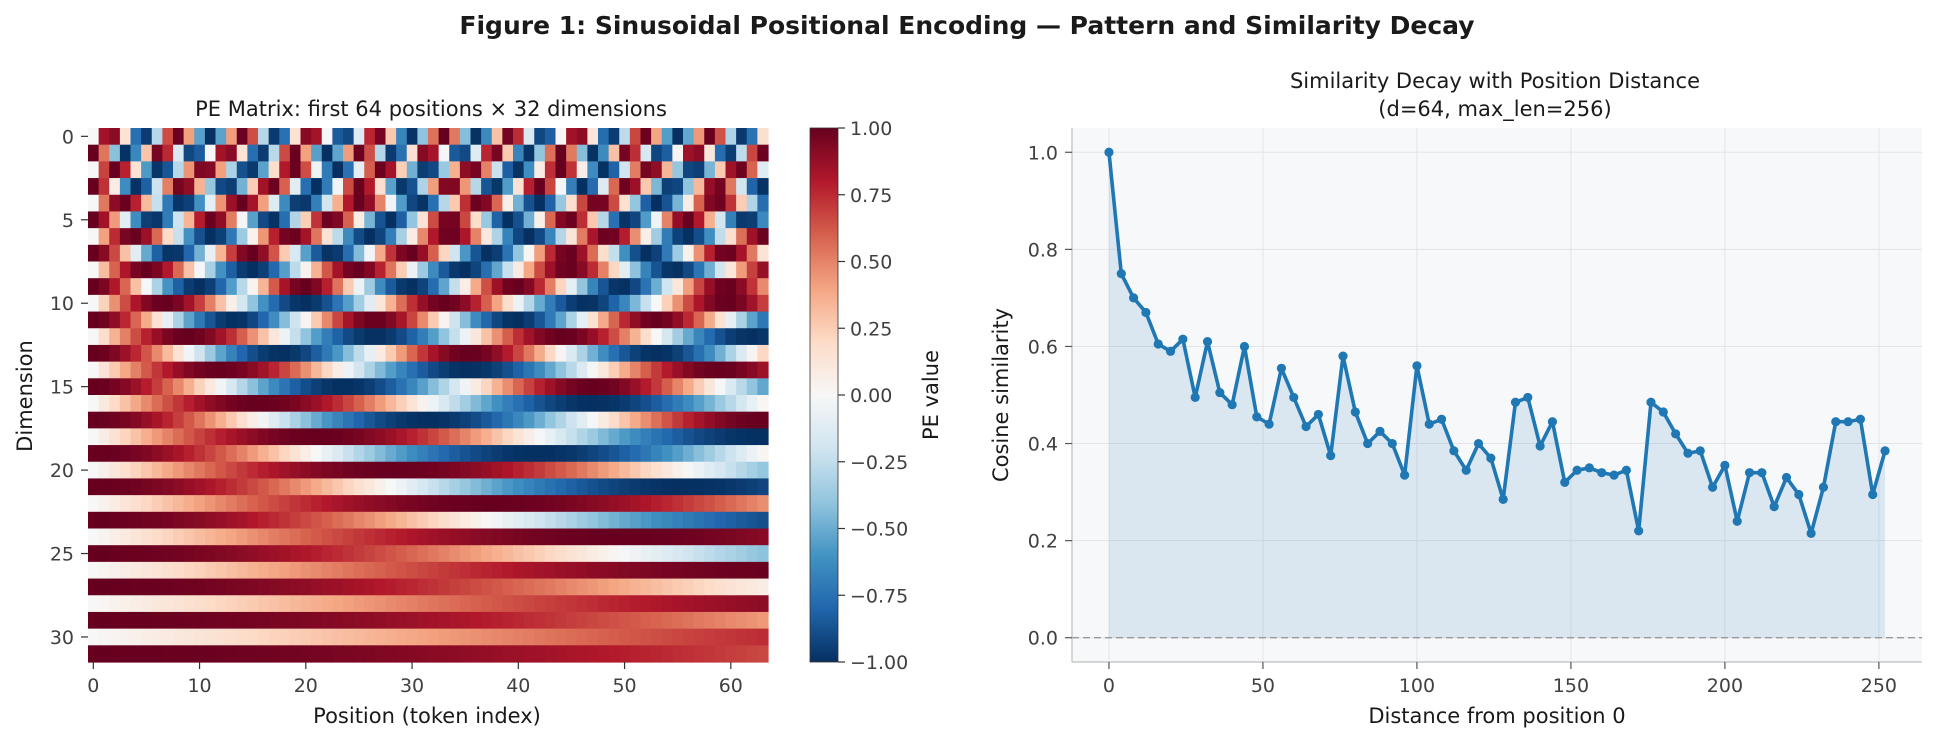 The width and height of the screenshot is (1935, 742). What do you see at coordinates (518, 686) in the screenshot?
I see `x-tick-label: 40` at bounding box center [518, 686].